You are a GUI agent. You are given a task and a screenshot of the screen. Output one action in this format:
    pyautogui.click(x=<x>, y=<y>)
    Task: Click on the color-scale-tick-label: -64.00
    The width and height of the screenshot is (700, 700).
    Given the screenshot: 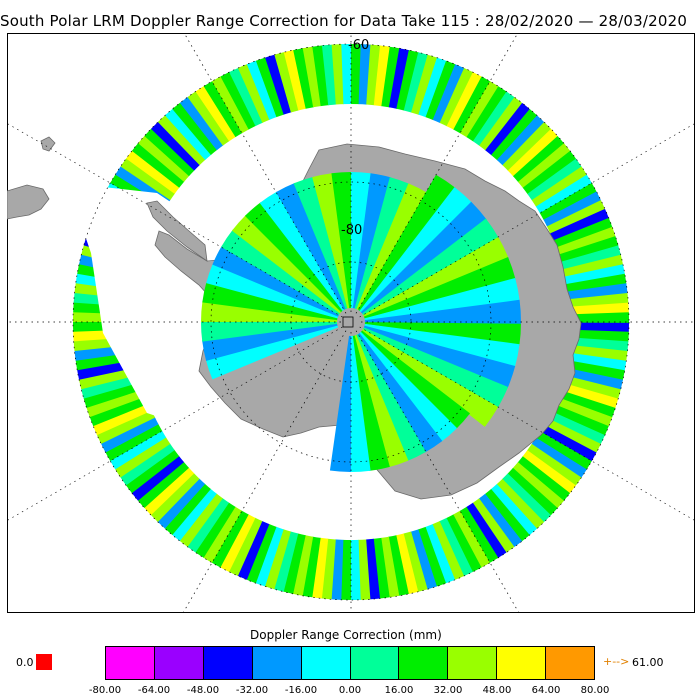 What is the action you would take?
    pyautogui.click(x=154, y=690)
    